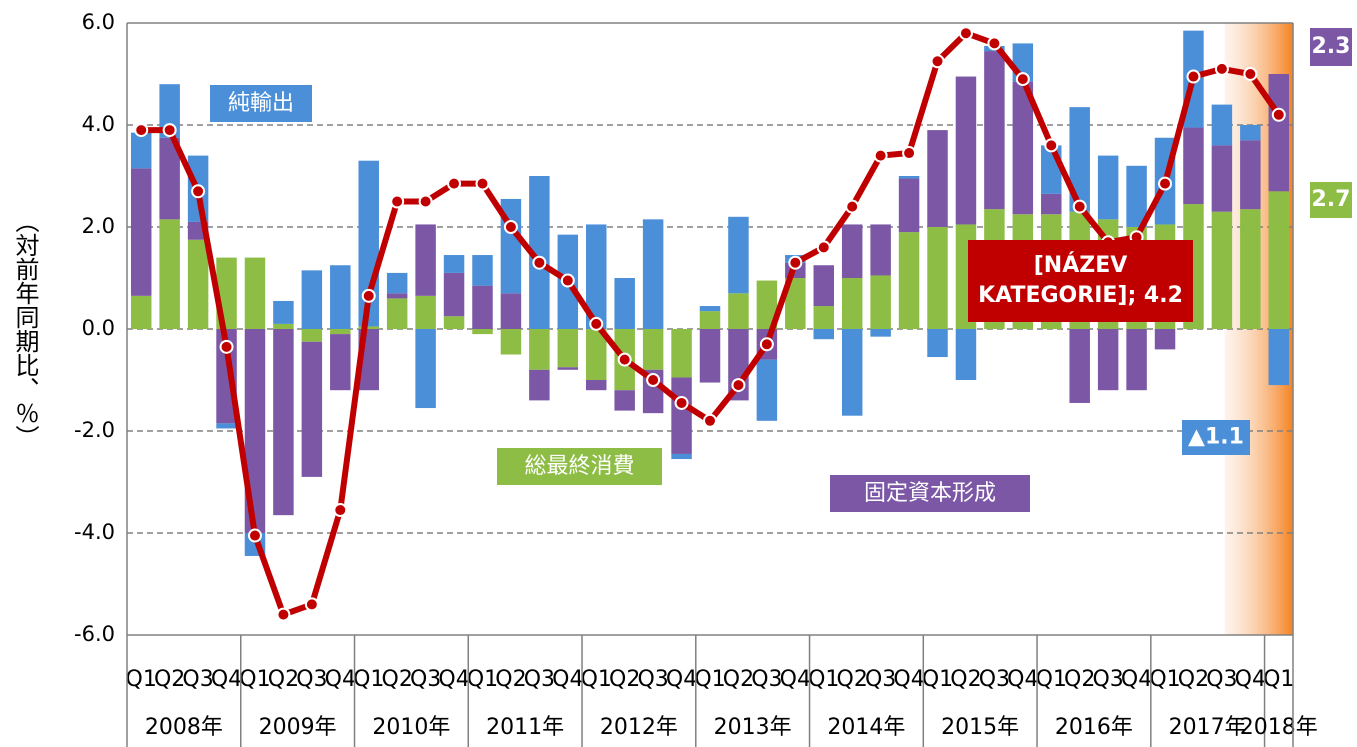 The height and width of the screenshot is (747, 1357). I want to click on legend-label: 総最終消費, so click(579, 466).